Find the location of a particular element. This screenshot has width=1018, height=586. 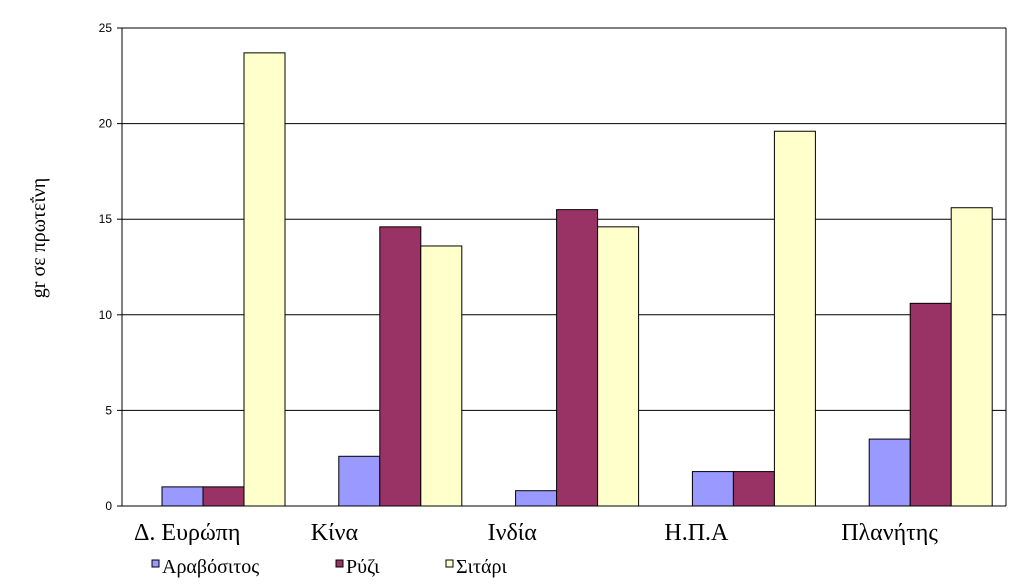

x-category-label: Πλανήτης is located at coordinates (889, 533).